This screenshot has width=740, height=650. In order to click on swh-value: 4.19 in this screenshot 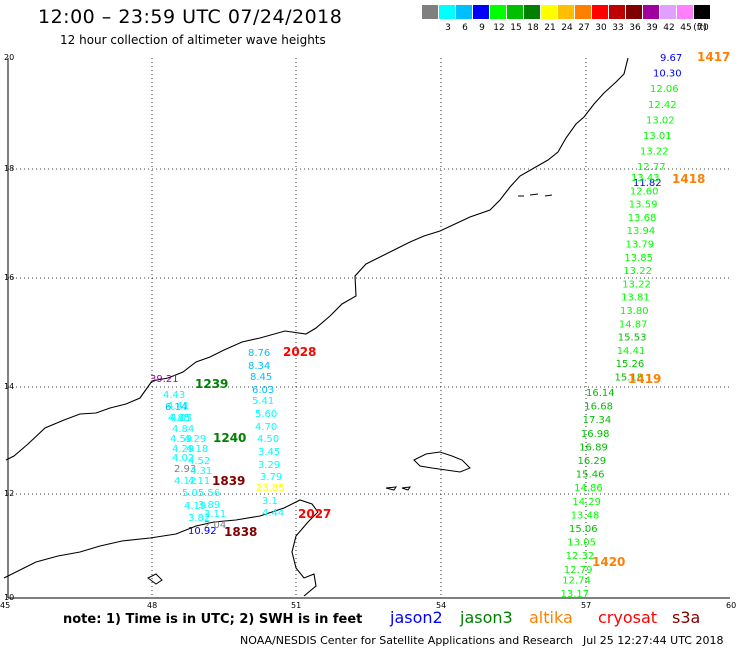, I will do `click(195, 506)`.